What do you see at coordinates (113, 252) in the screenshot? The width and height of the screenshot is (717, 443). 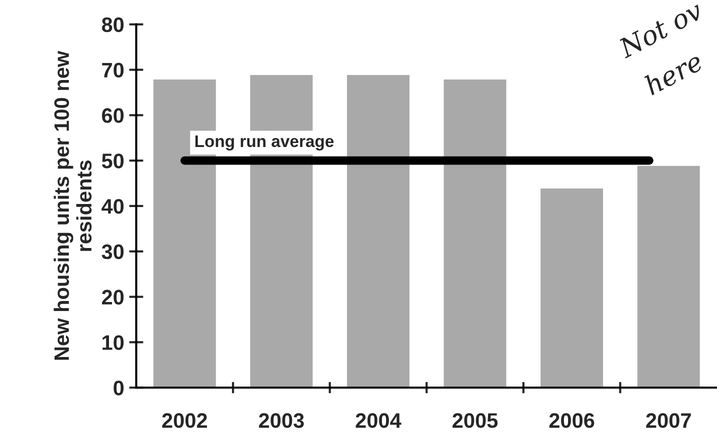 I see `y-tick-label: 30` at bounding box center [113, 252].